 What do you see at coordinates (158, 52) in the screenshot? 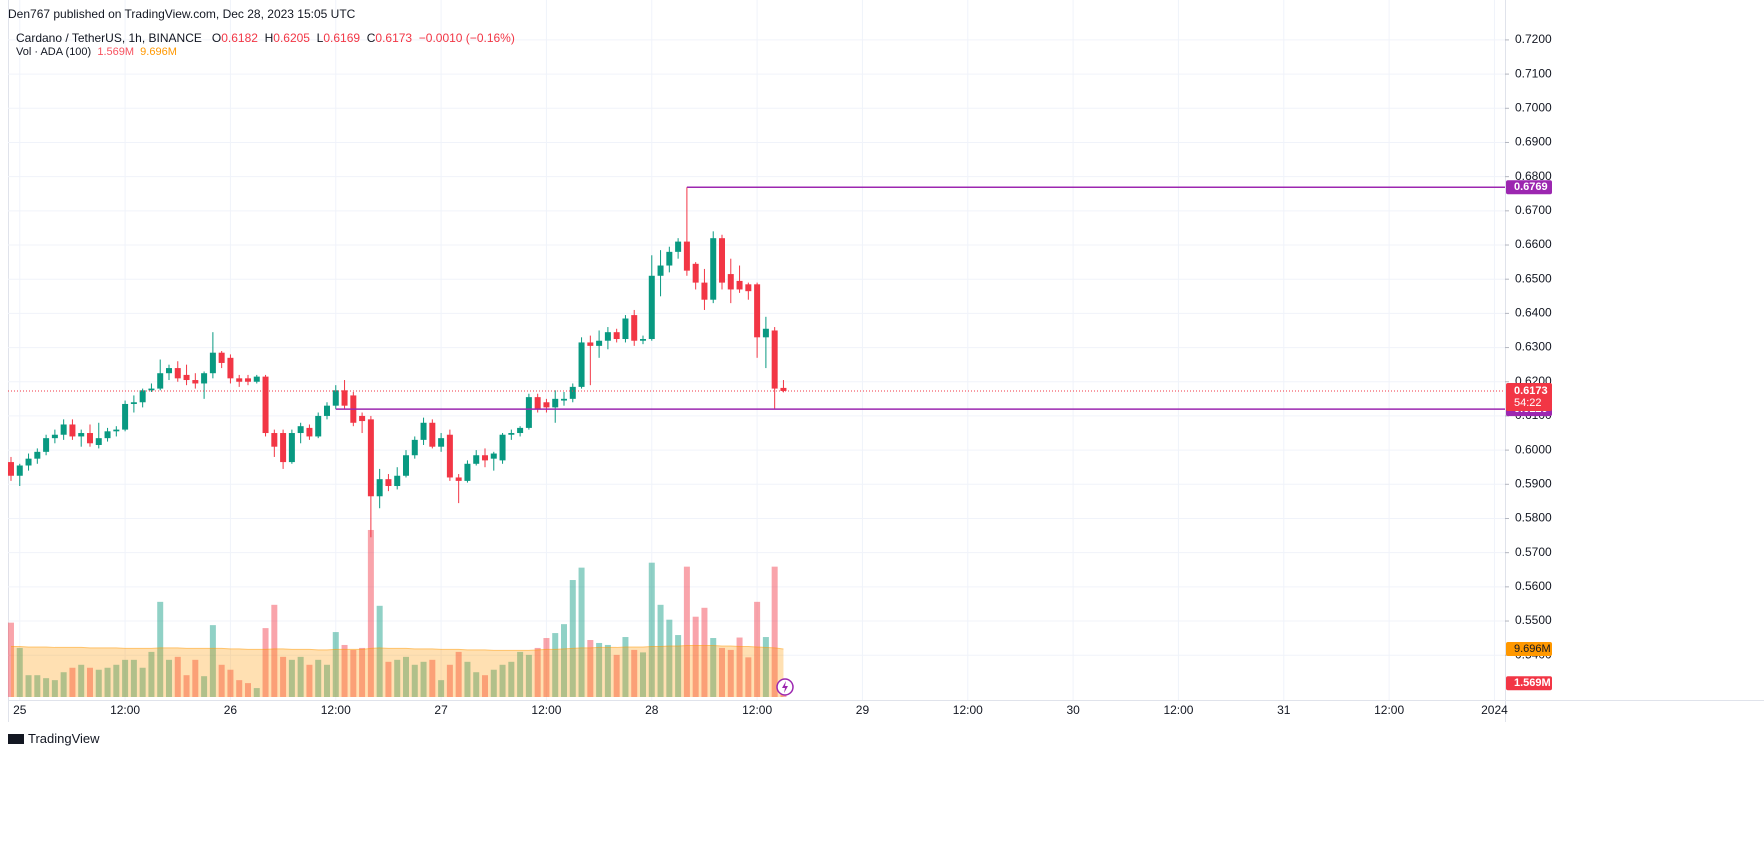
I see `volume-ma-value: 9.696M` at bounding box center [158, 52].